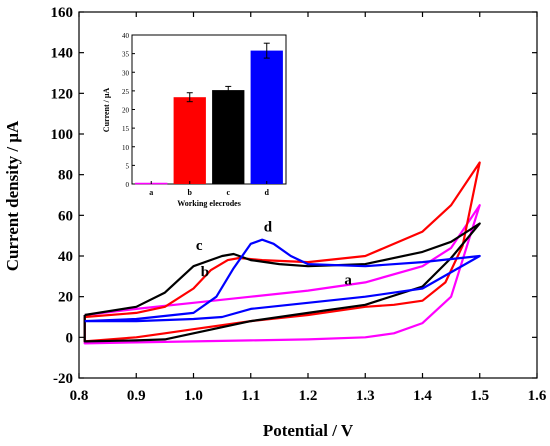 Image resolution: width=550 pixels, height=446 pixels. I want to click on y-tick-label: 100, so click(62, 135).